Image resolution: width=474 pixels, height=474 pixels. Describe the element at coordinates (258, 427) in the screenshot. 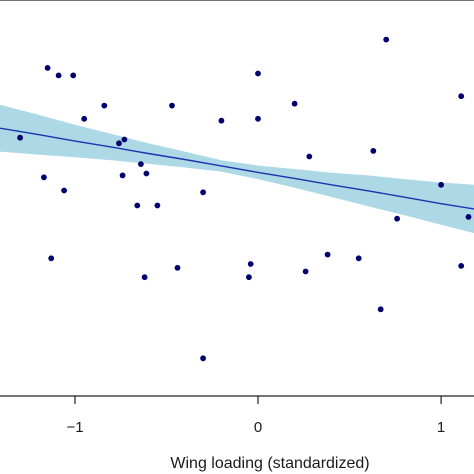

I see `x-tick-label: 0` at that location.